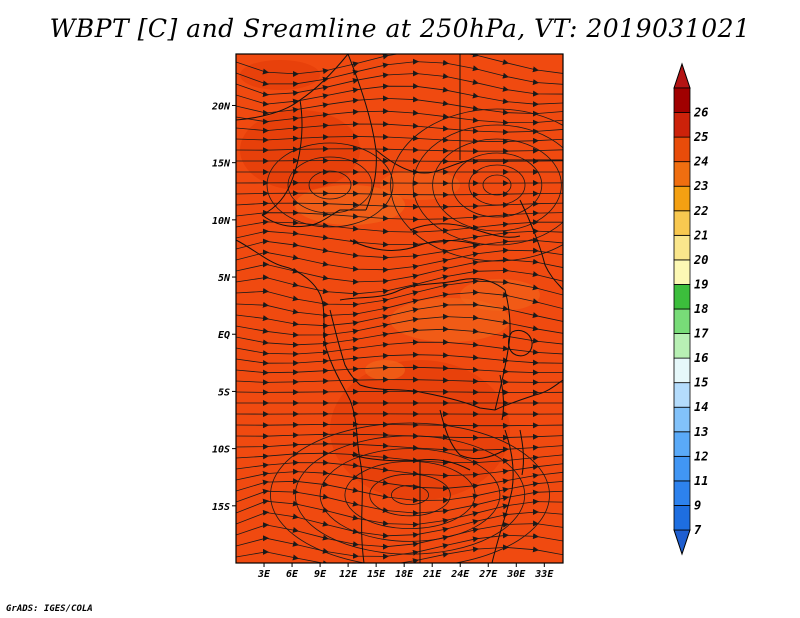 This screenshot has height=618, width=800. I want to click on colorbar-label: 11, so click(701, 481).